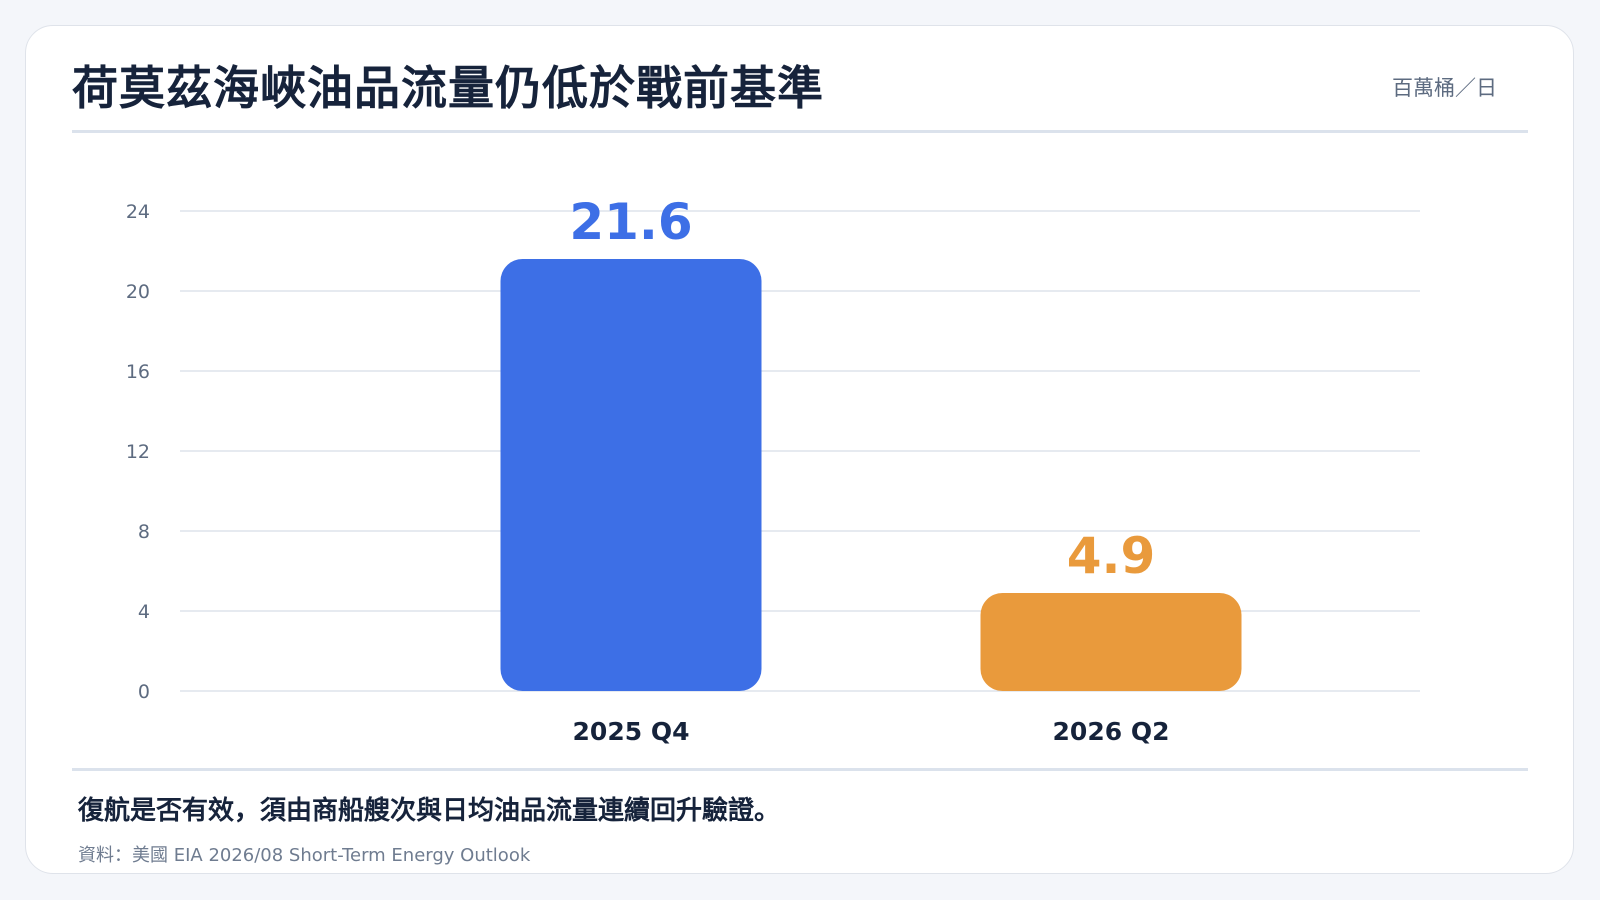 This screenshot has width=1600, height=900. What do you see at coordinates (138, 212) in the screenshot?
I see `y-tick-label: 24` at bounding box center [138, 212].